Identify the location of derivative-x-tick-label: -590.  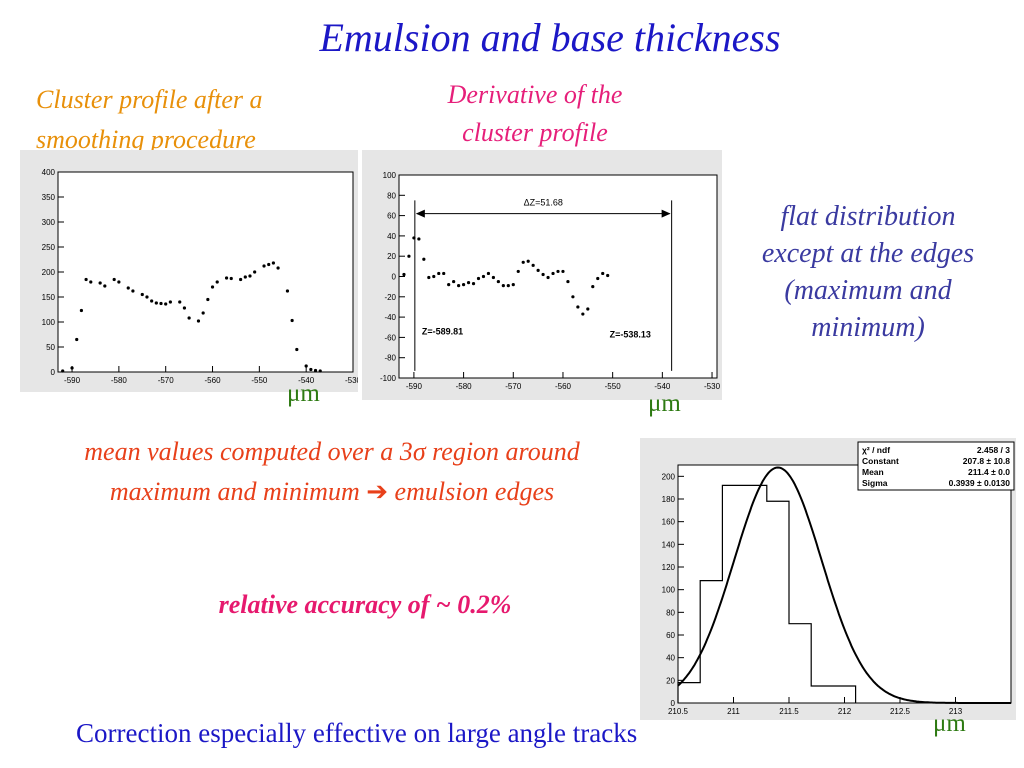
(414, 386).